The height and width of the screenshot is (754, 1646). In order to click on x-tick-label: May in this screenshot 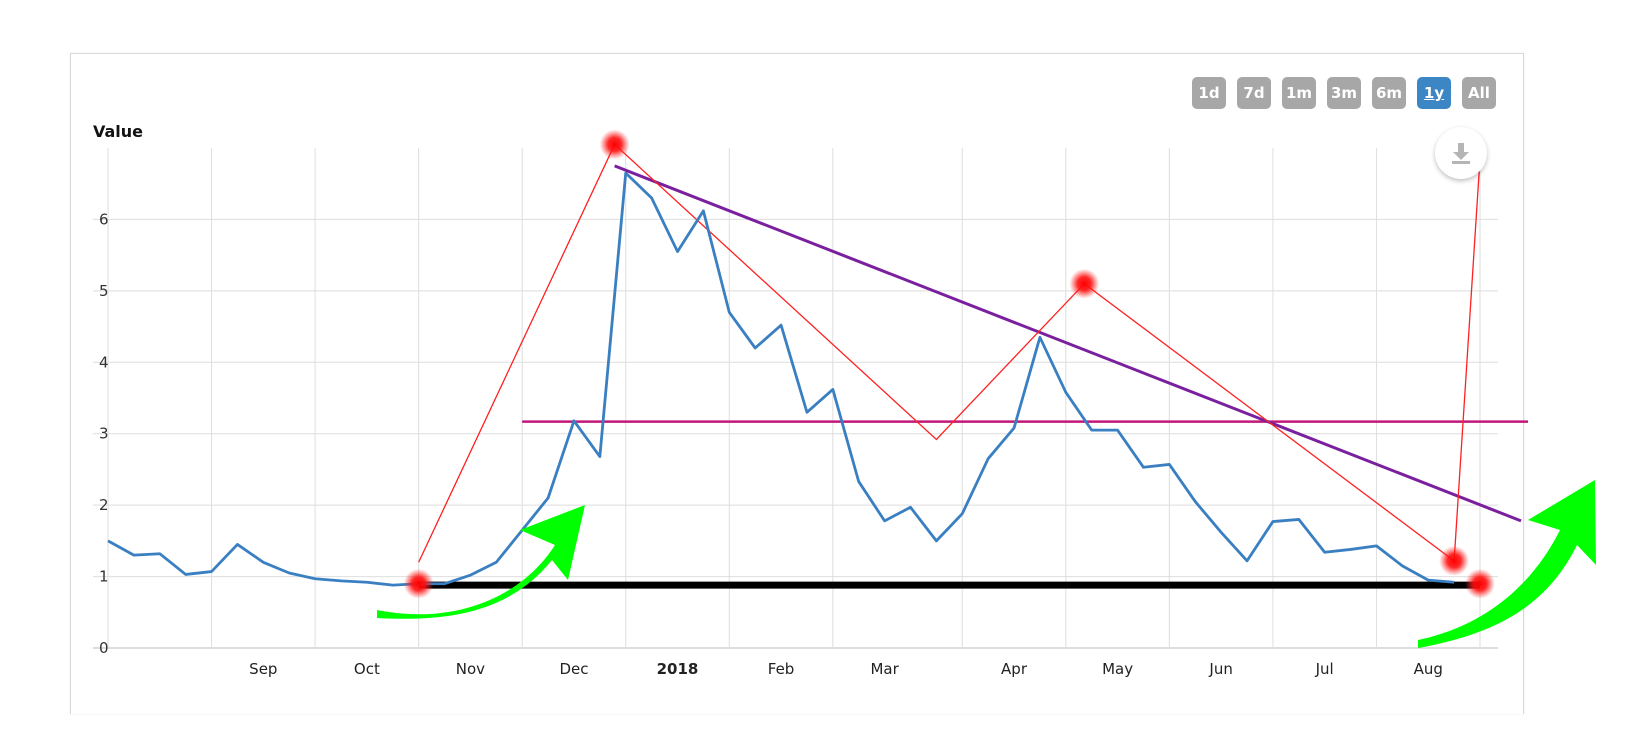, I will do `click(1117, 669)`.